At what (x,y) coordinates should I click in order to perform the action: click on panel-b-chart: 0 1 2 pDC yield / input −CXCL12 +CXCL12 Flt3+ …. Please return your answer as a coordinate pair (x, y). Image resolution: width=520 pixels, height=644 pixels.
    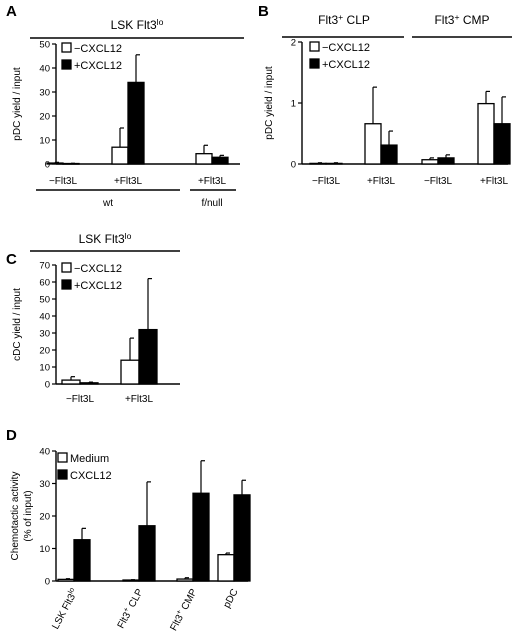
    Looking at the image, I should click on (388, 99).